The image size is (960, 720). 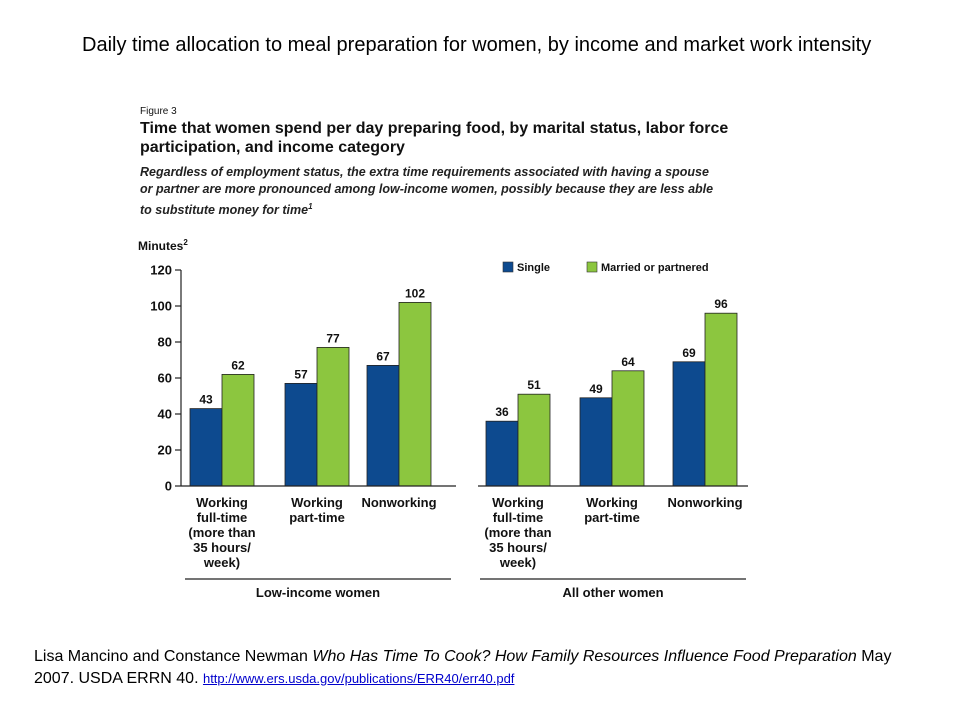 I want to click on group-label: Low-income women, so click(x=318, y=592).